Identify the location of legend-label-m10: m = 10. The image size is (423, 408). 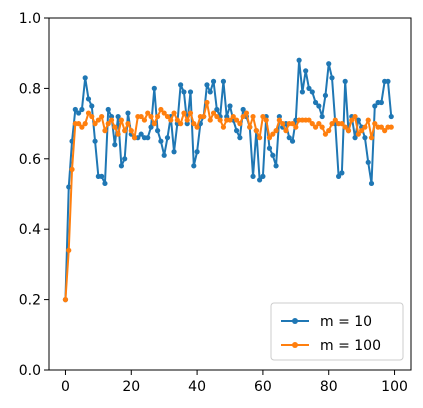
(346, 322).